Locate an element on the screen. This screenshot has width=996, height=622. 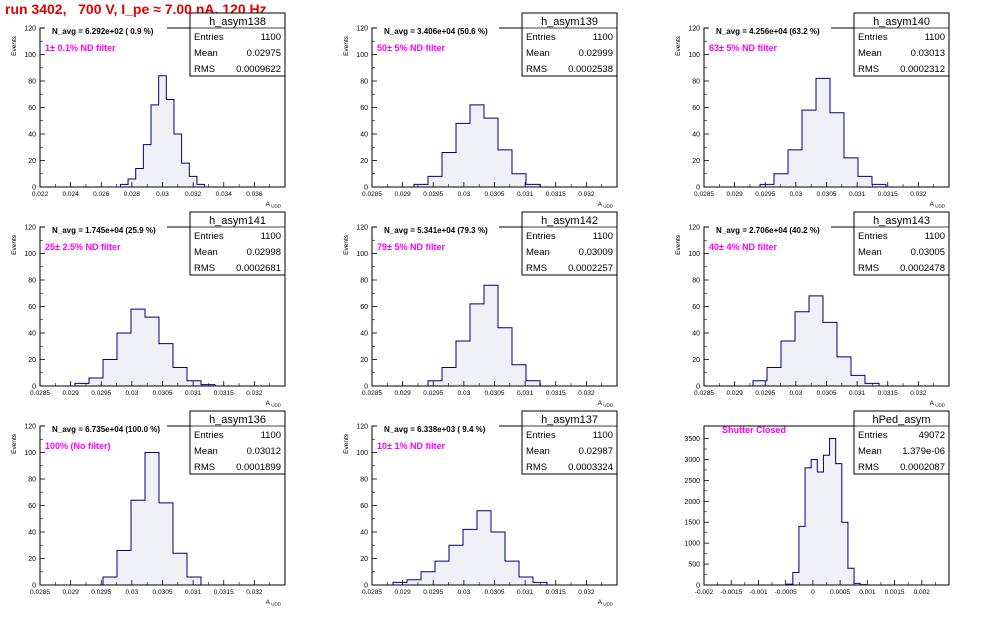
stats-mean-value: 0.02999 is located at coordinates (596, 53).